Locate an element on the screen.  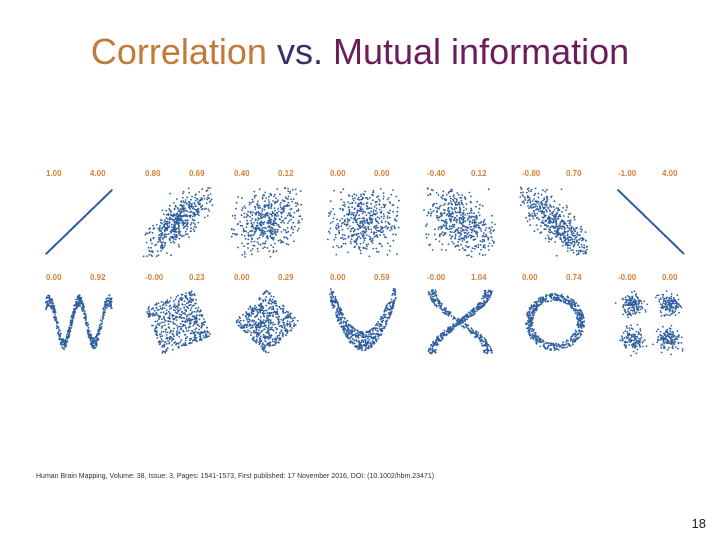
scatter-plot is located at coordinates (178, 222).